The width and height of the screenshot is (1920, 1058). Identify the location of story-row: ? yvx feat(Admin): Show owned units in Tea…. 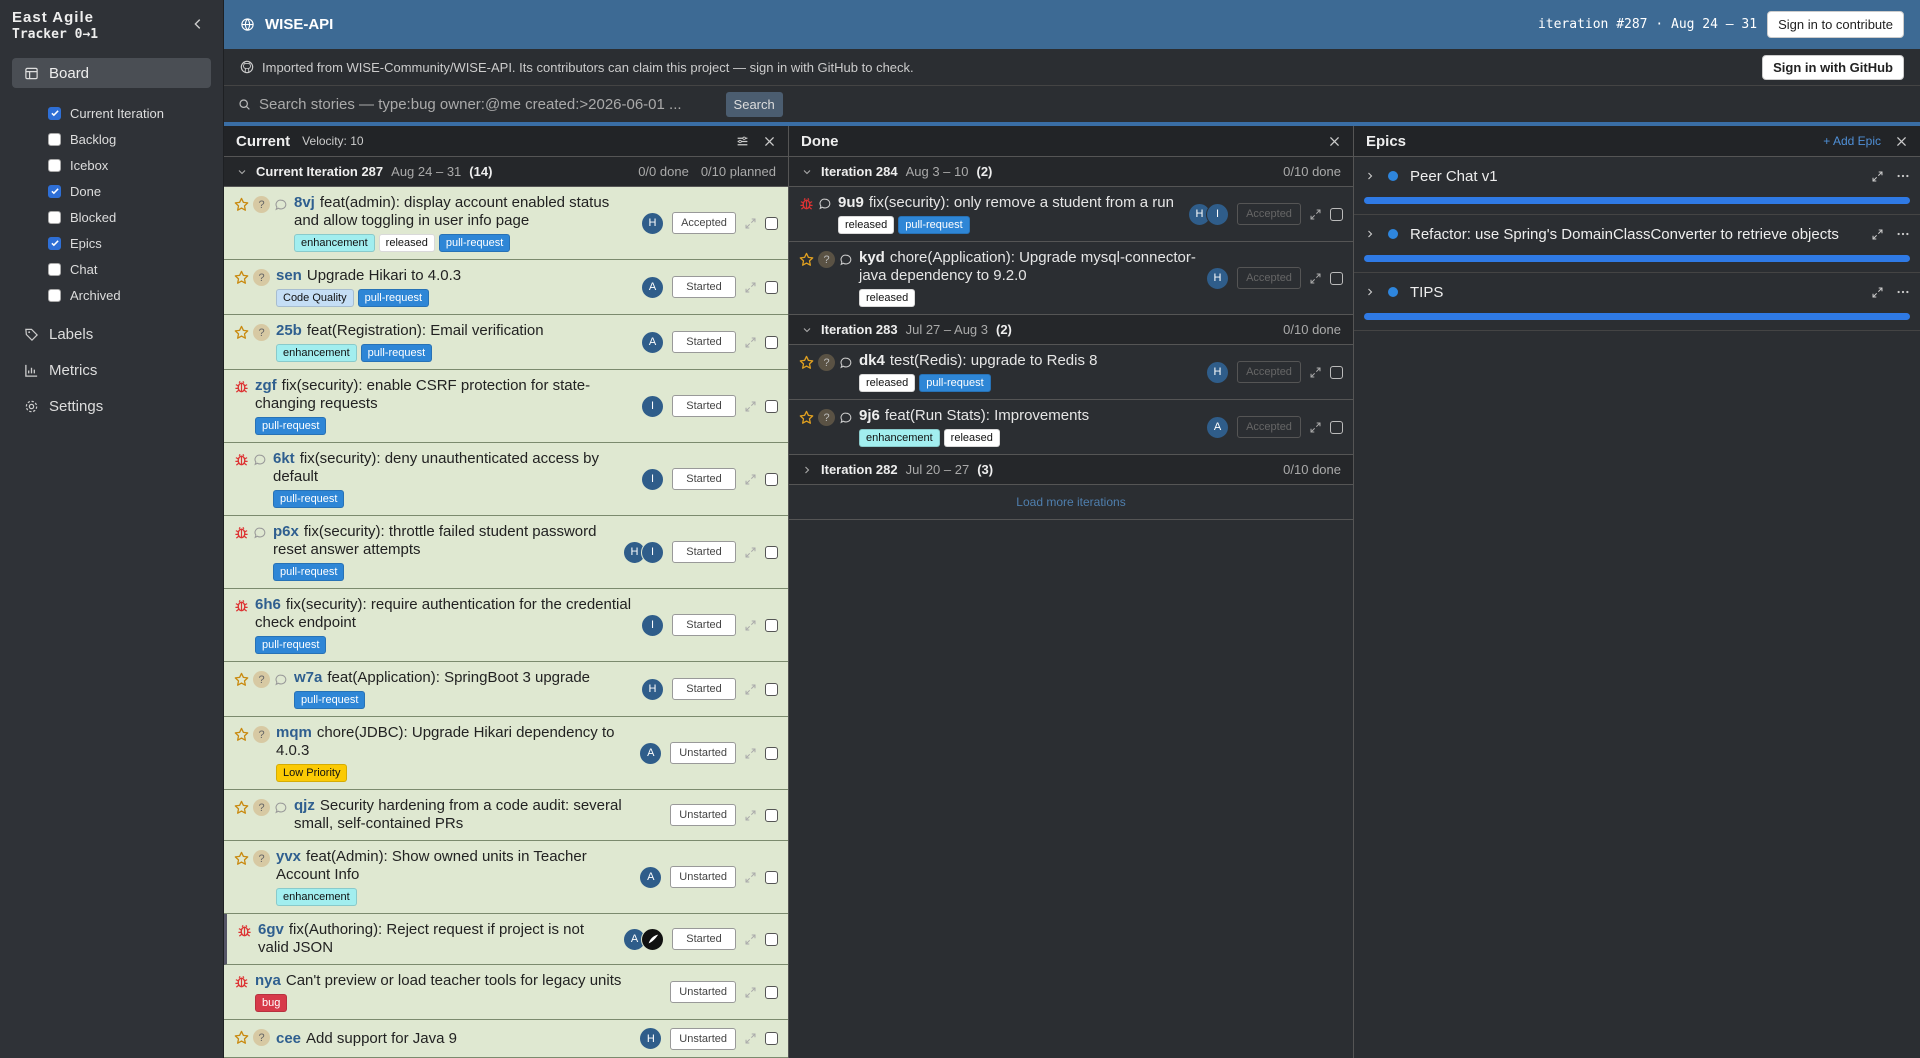
(506, 877).